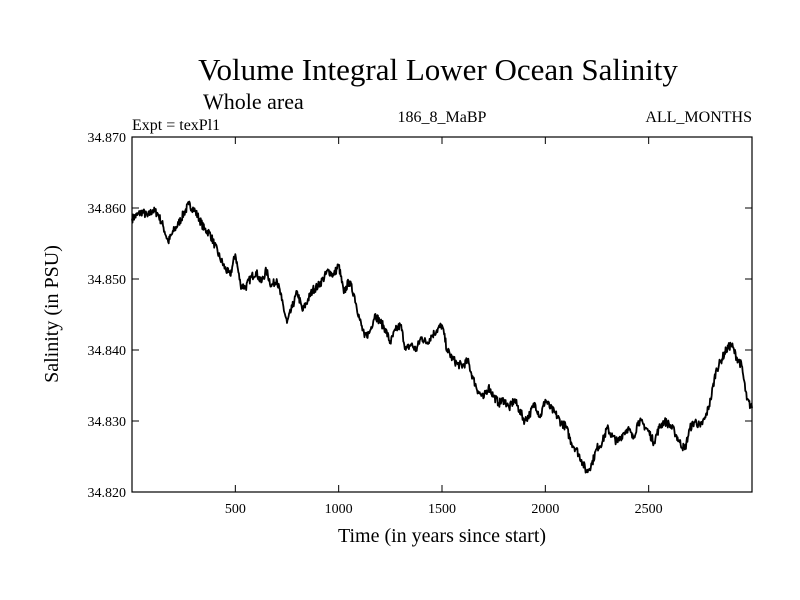 This screenshot has width=800, height=600. I want to click on x-tick-label: 500, so click(235, 509).